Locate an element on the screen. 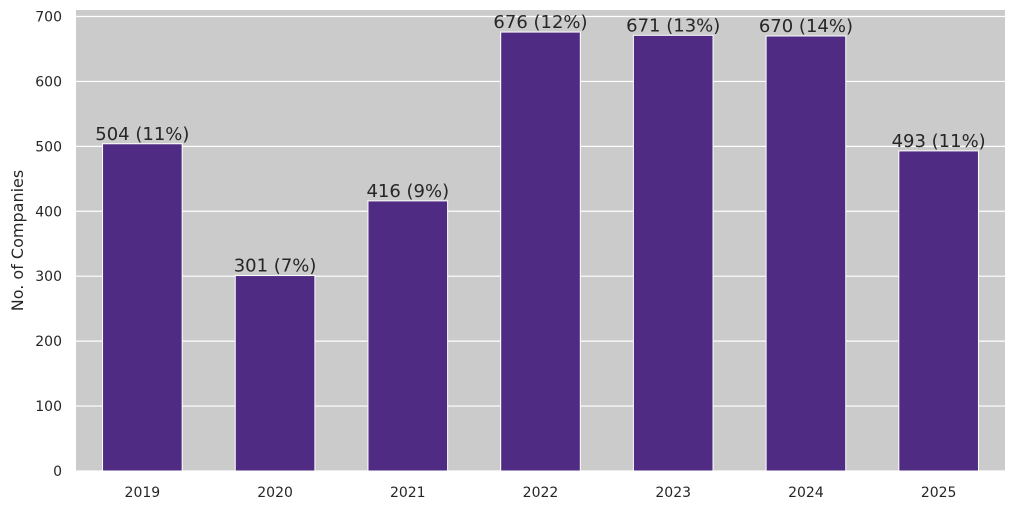 Image resolution: width=1015 pixels, height=510 pixels. bar-2020 is located at coordinates (275, 373).